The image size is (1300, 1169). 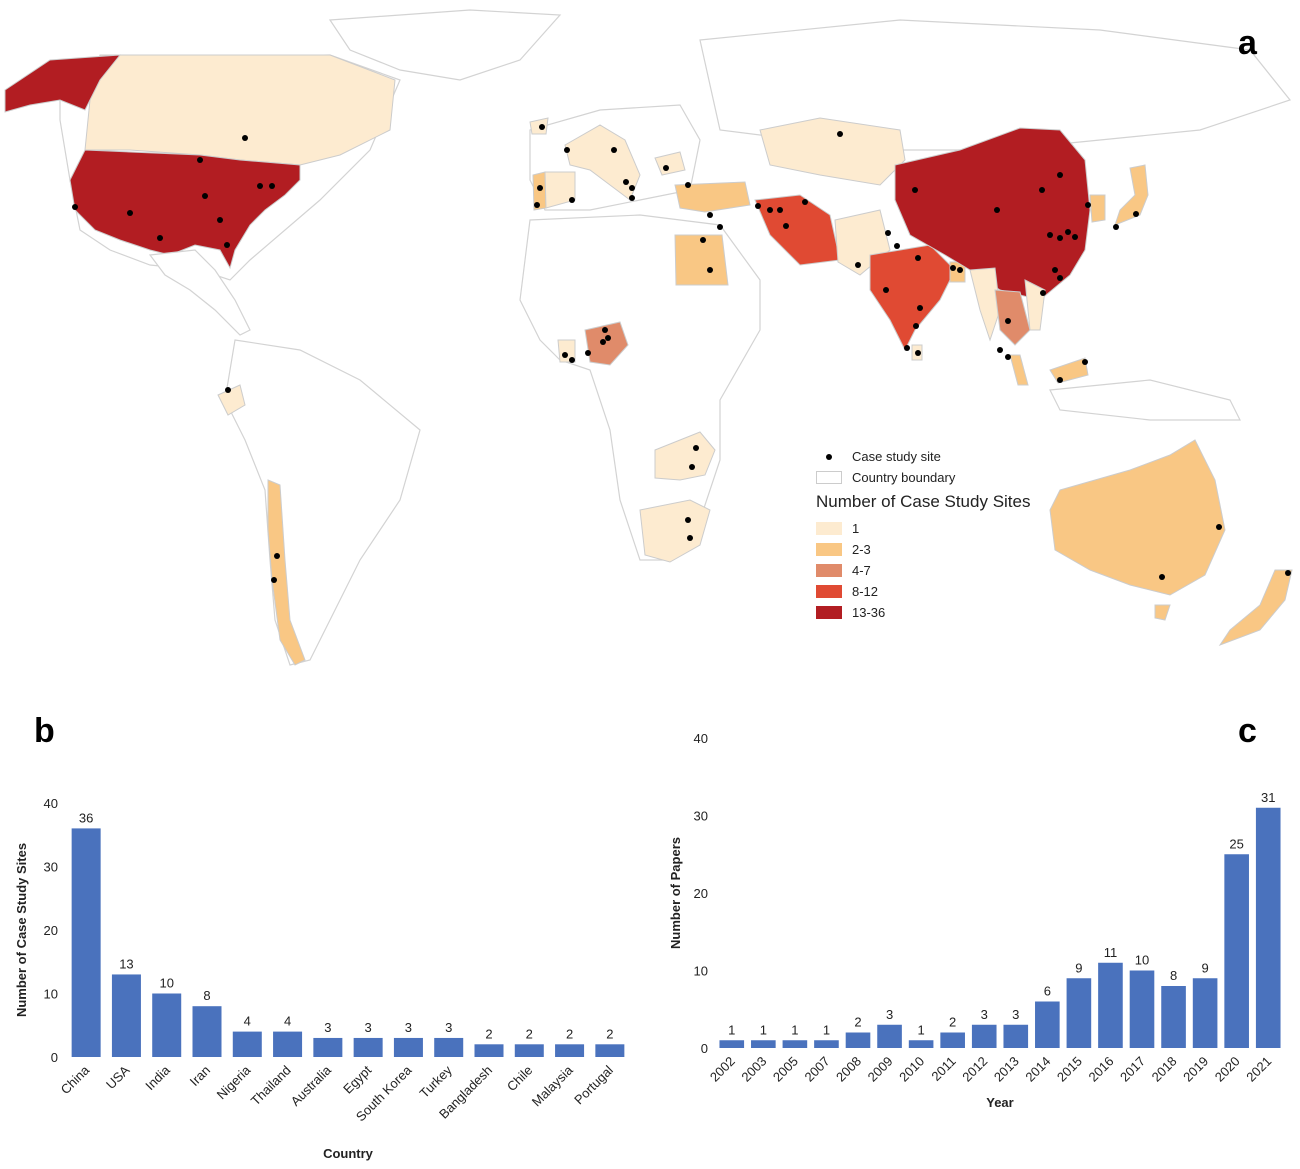 What do you see at coordinates (435, 1081) in the screenshot?
I see `x-tick-label: Turkey` at bounding box center [435, 1081].